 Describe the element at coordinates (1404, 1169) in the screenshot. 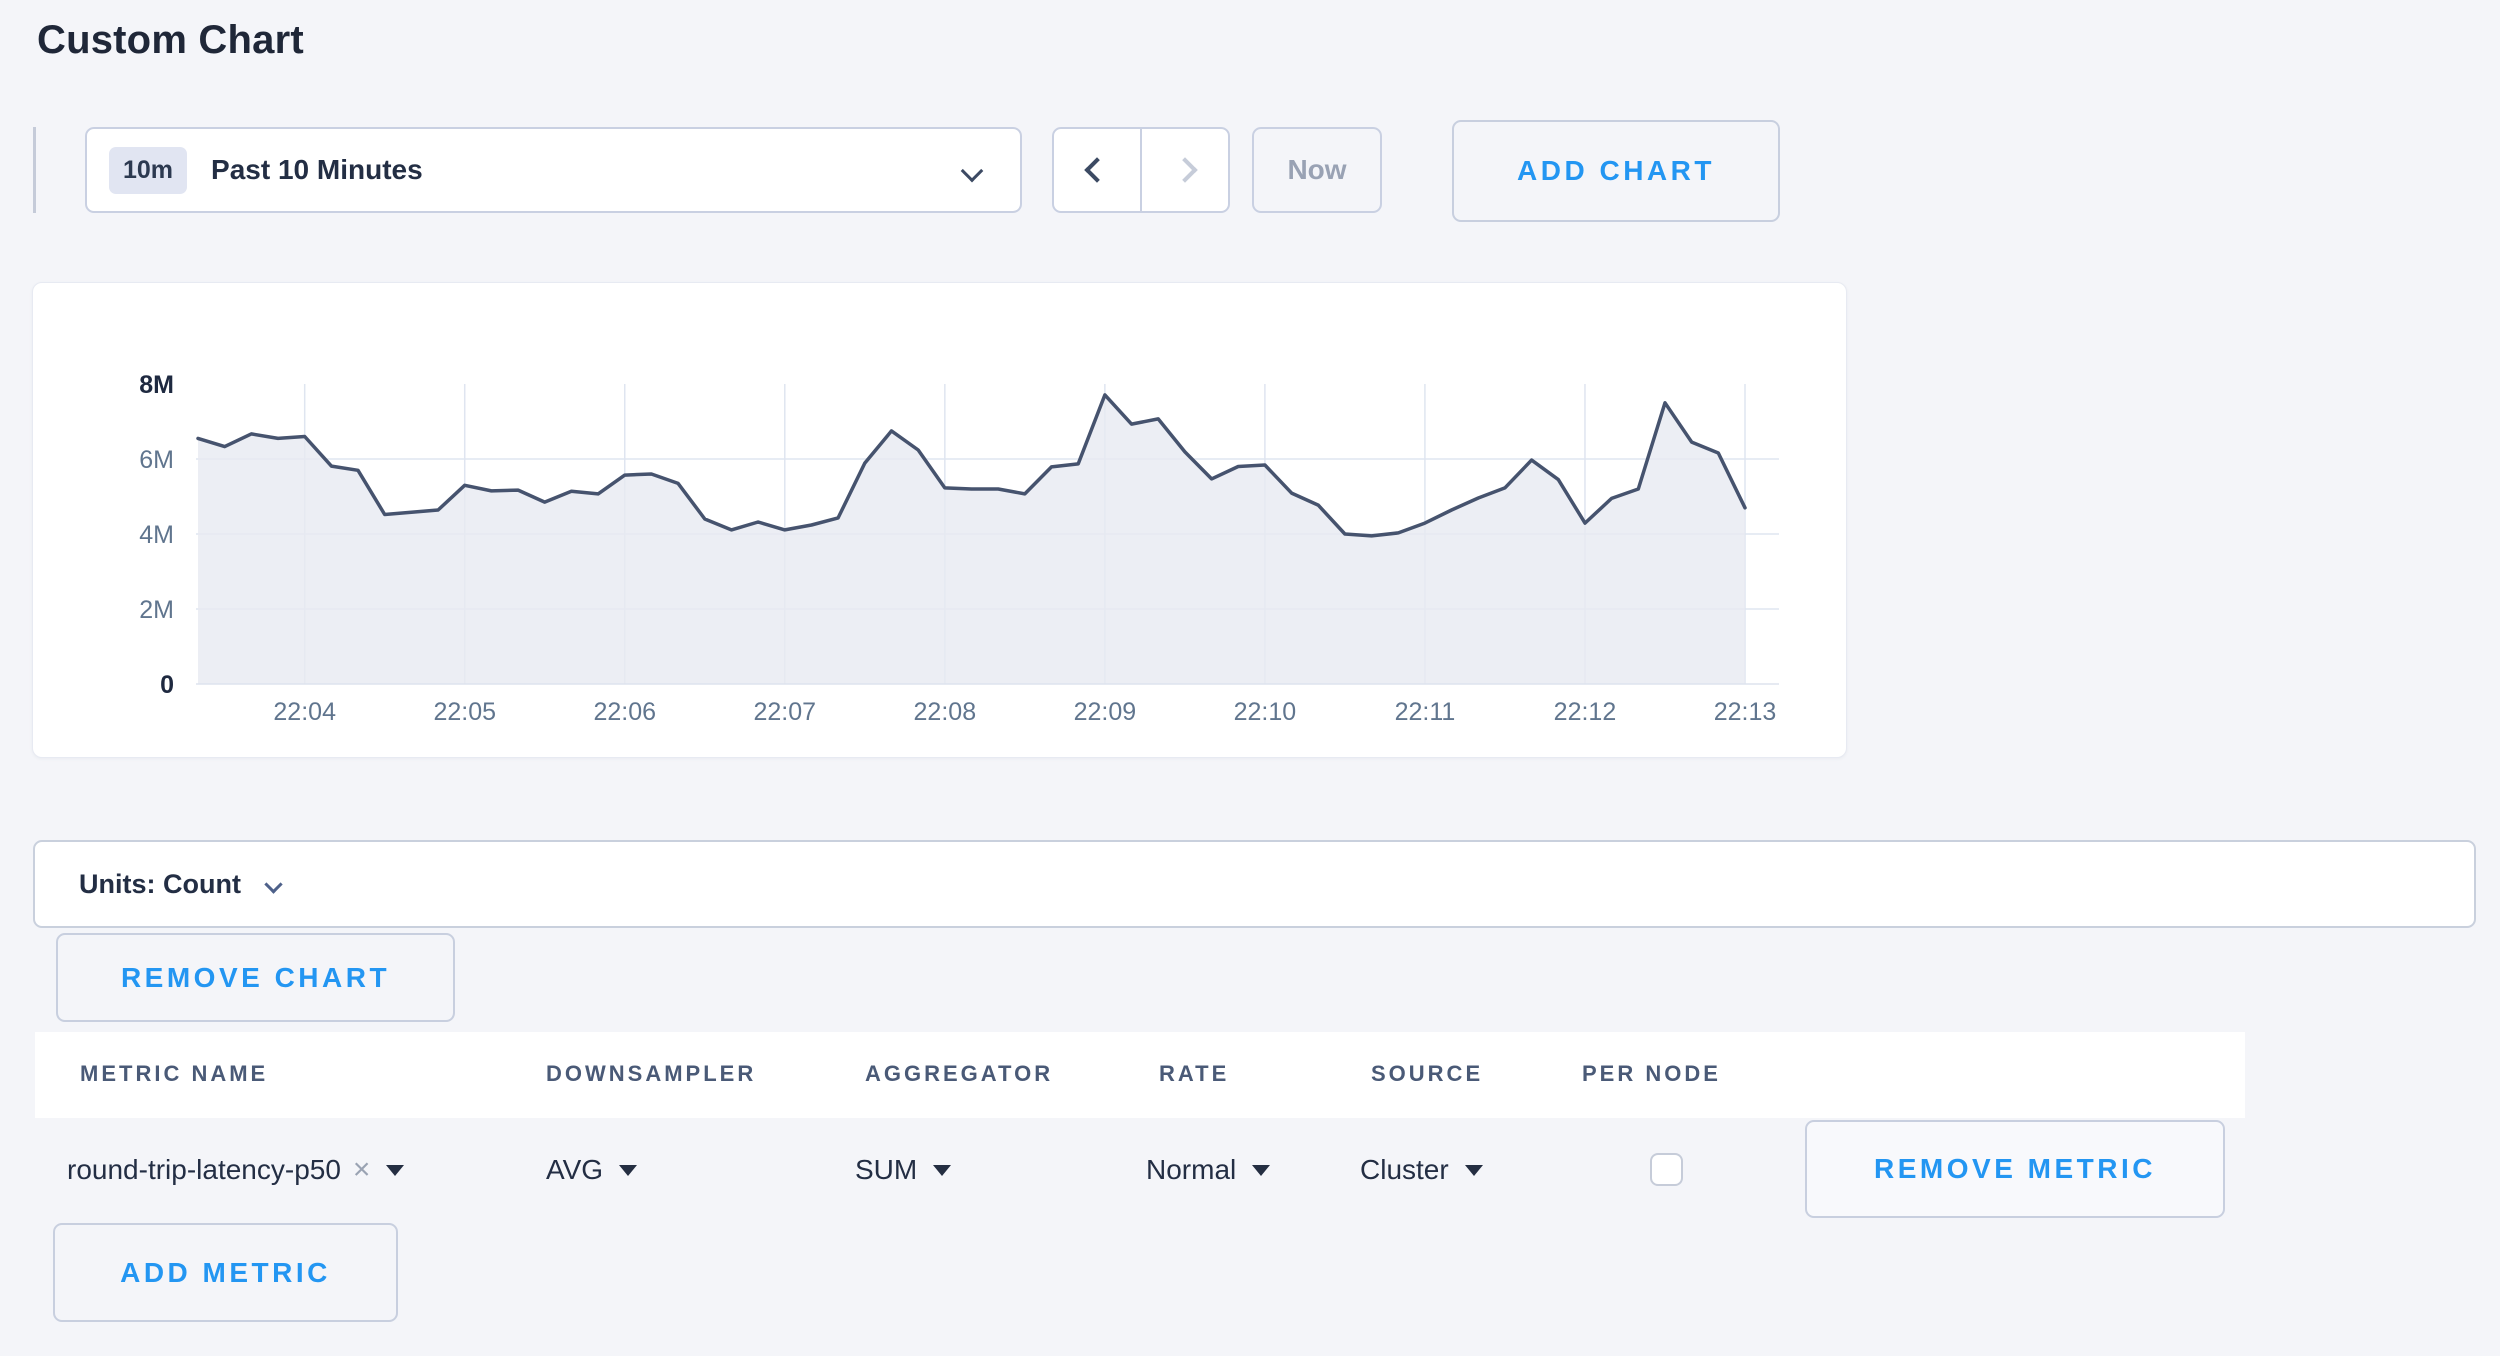

I see `source-value: Cluster` at that location.